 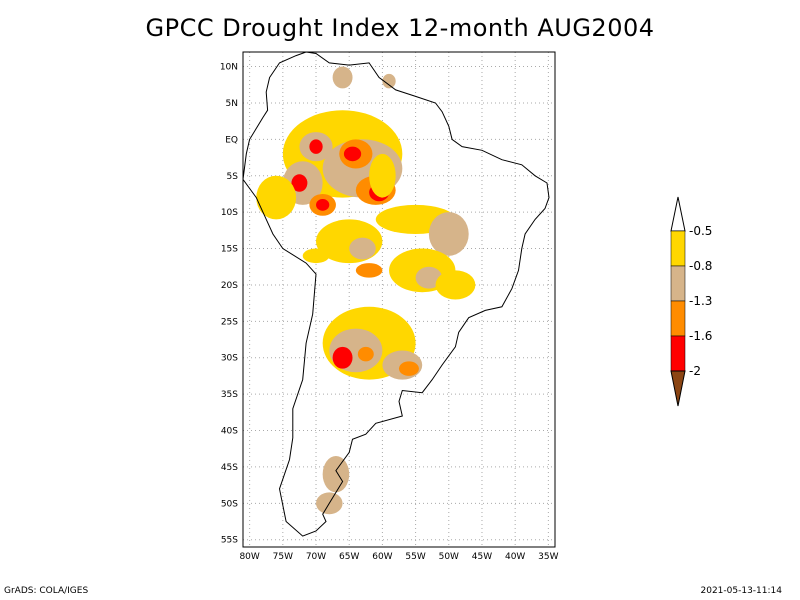 I want to click on map-title: GPCC Drought Index 12-month AUG2004, so click(x=400, y=28).